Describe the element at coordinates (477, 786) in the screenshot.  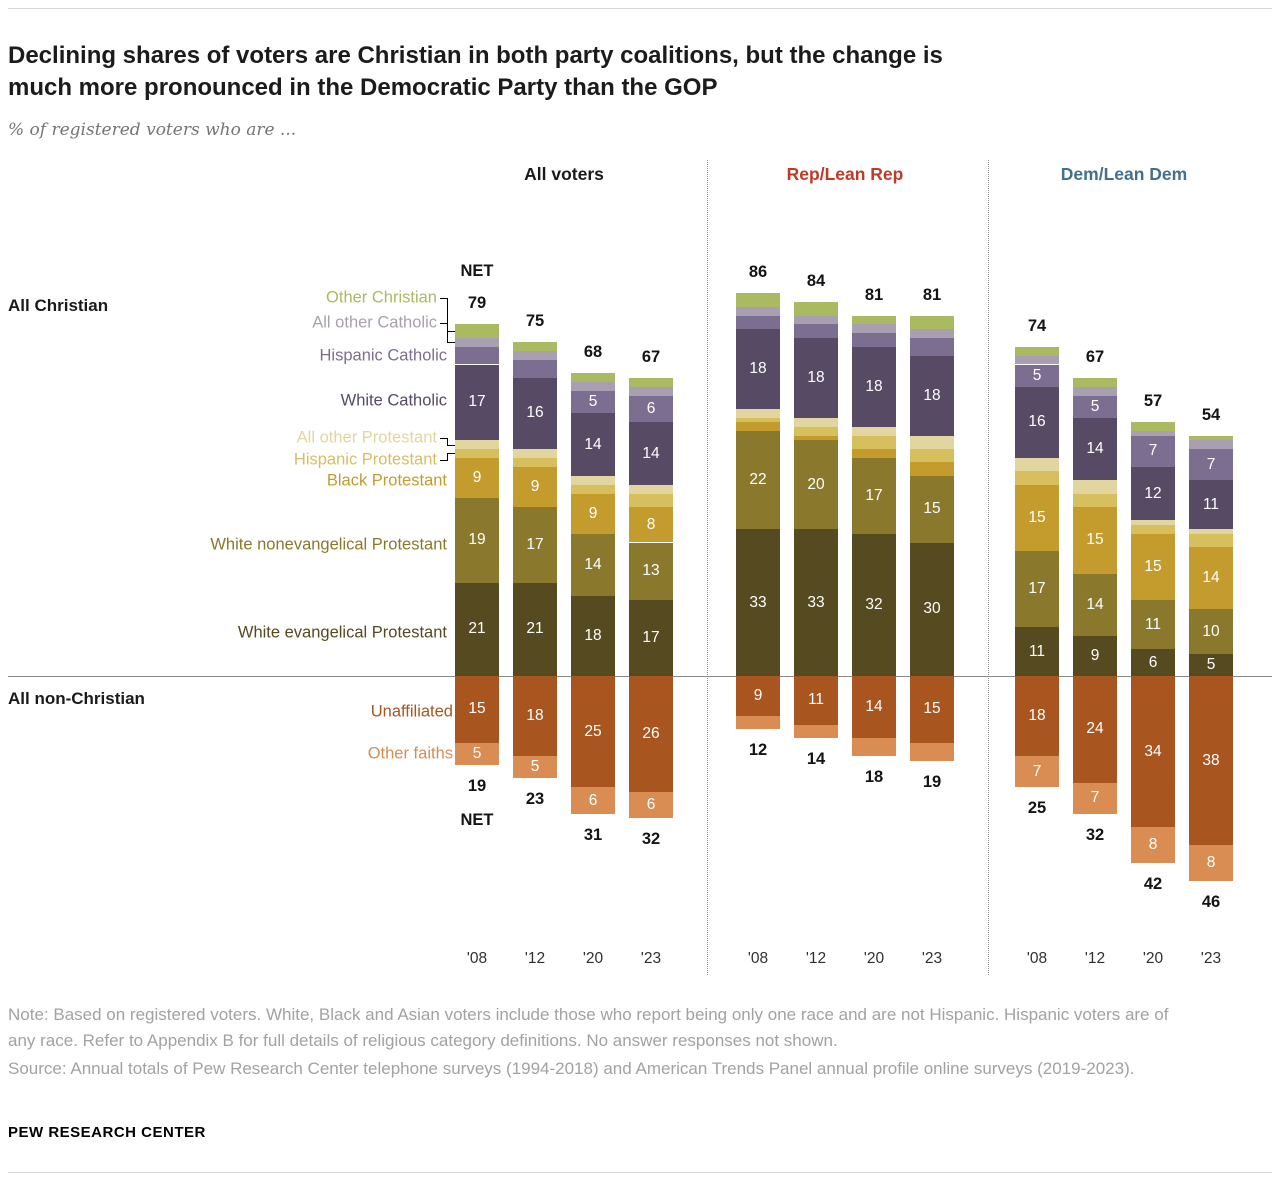
I see `net-non-christian-value: 19` at that location.